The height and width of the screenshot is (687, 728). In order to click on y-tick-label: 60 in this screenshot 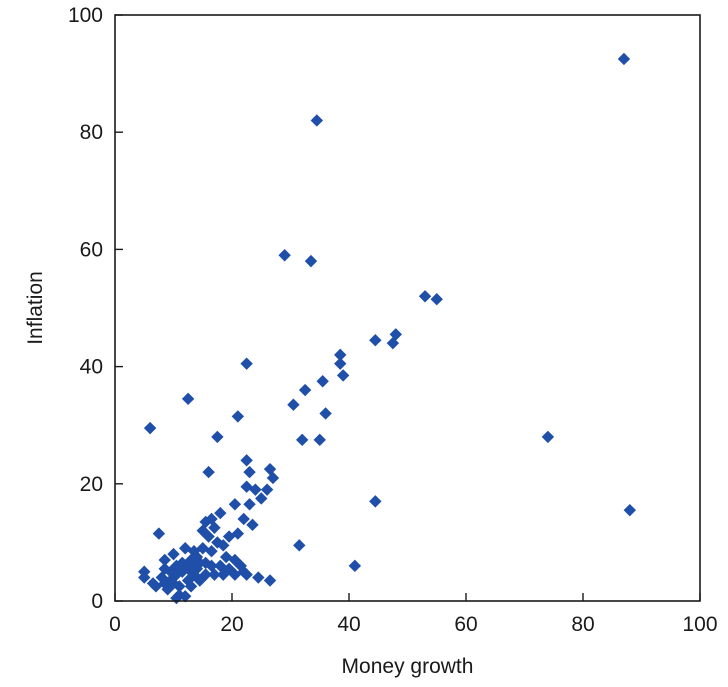, I will do `click(91, 249)`.